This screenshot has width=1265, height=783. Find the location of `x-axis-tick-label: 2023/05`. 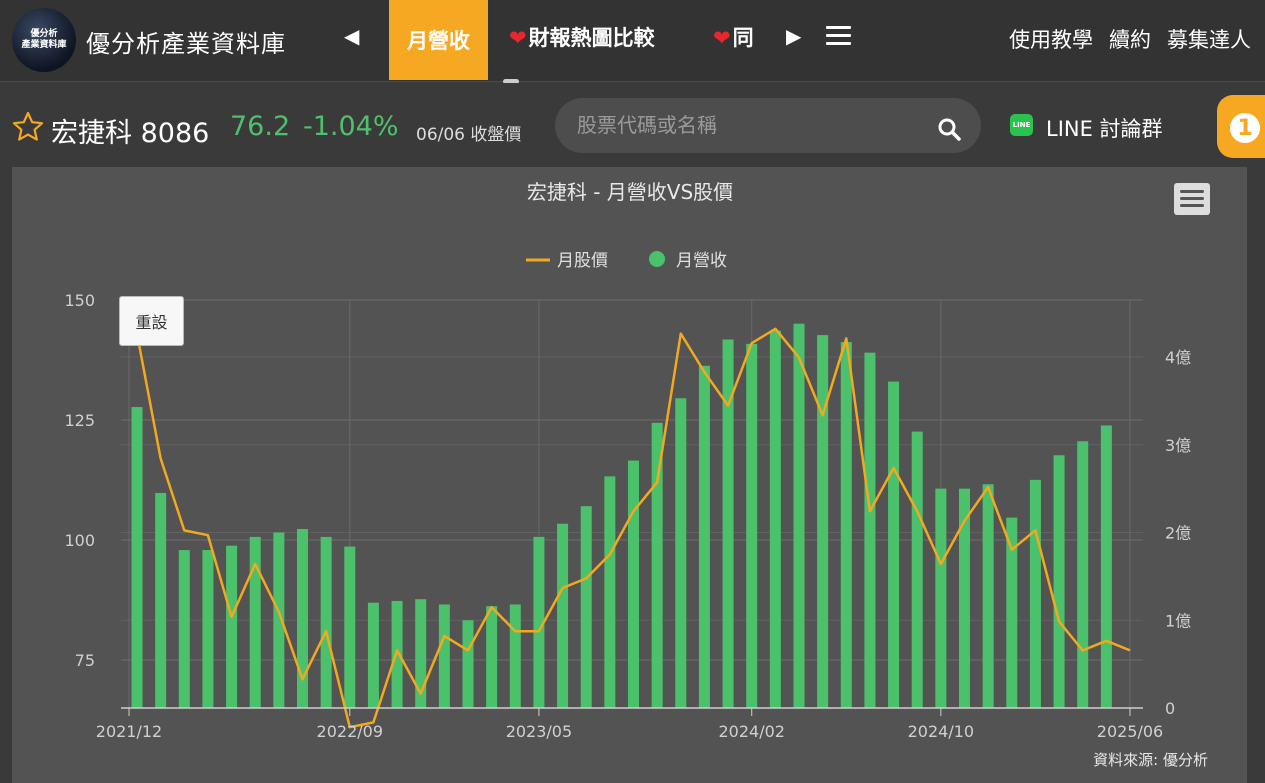

x-axis-tick-label: 2023/05 is located at coordinates (539, 731).